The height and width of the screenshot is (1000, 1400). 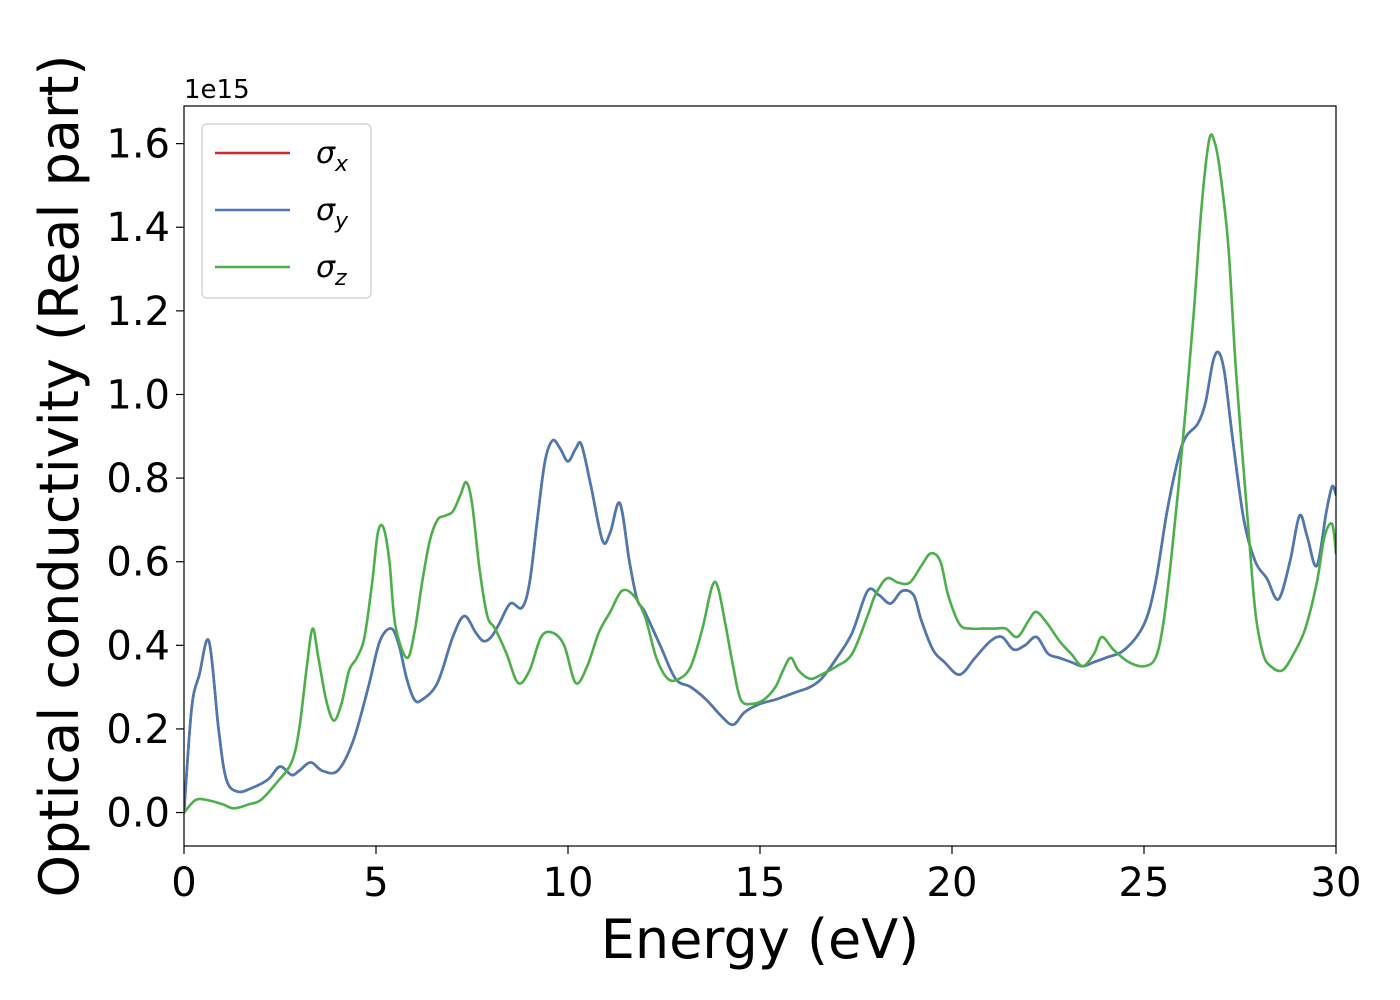 What do you see at coordinates (332, 213) in the screenshot?
I see `legend-label-y: σy` at bounding box center [332, 213].